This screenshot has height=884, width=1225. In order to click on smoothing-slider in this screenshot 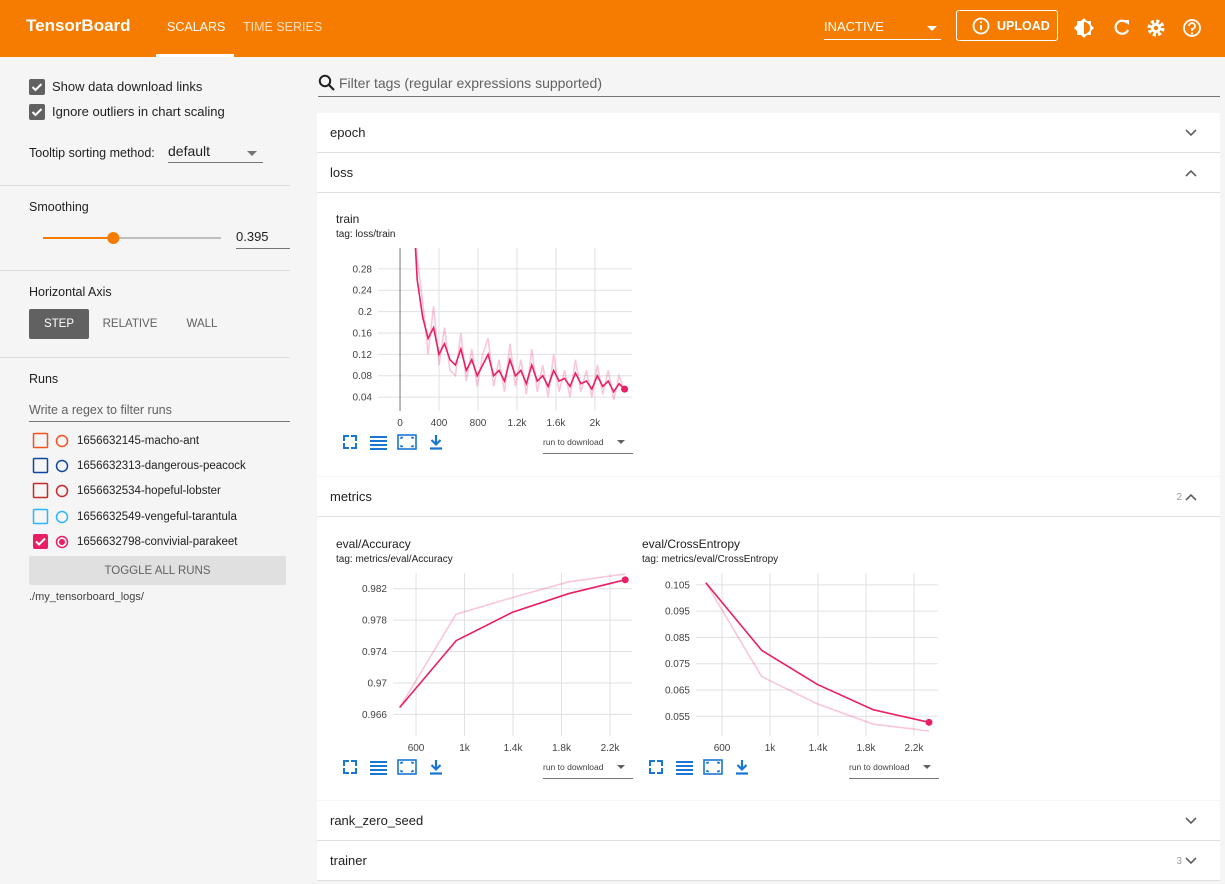, I will do `click(132, 238)`.